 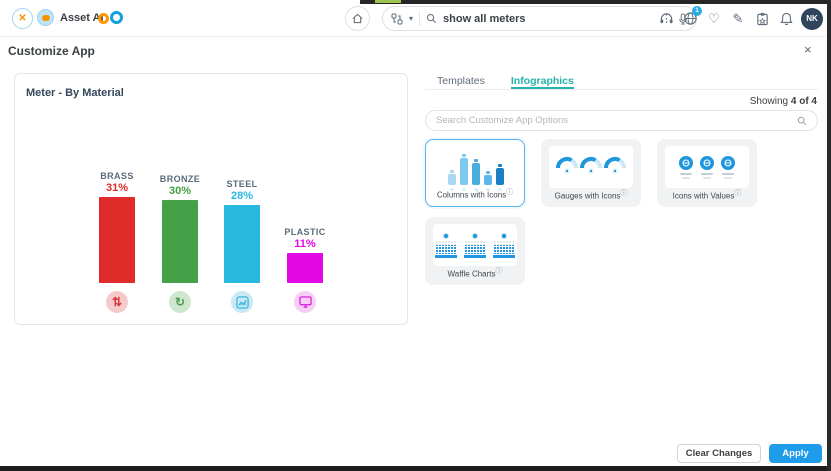 I want to click on app-picker-icon, so click(x=397, y=19).